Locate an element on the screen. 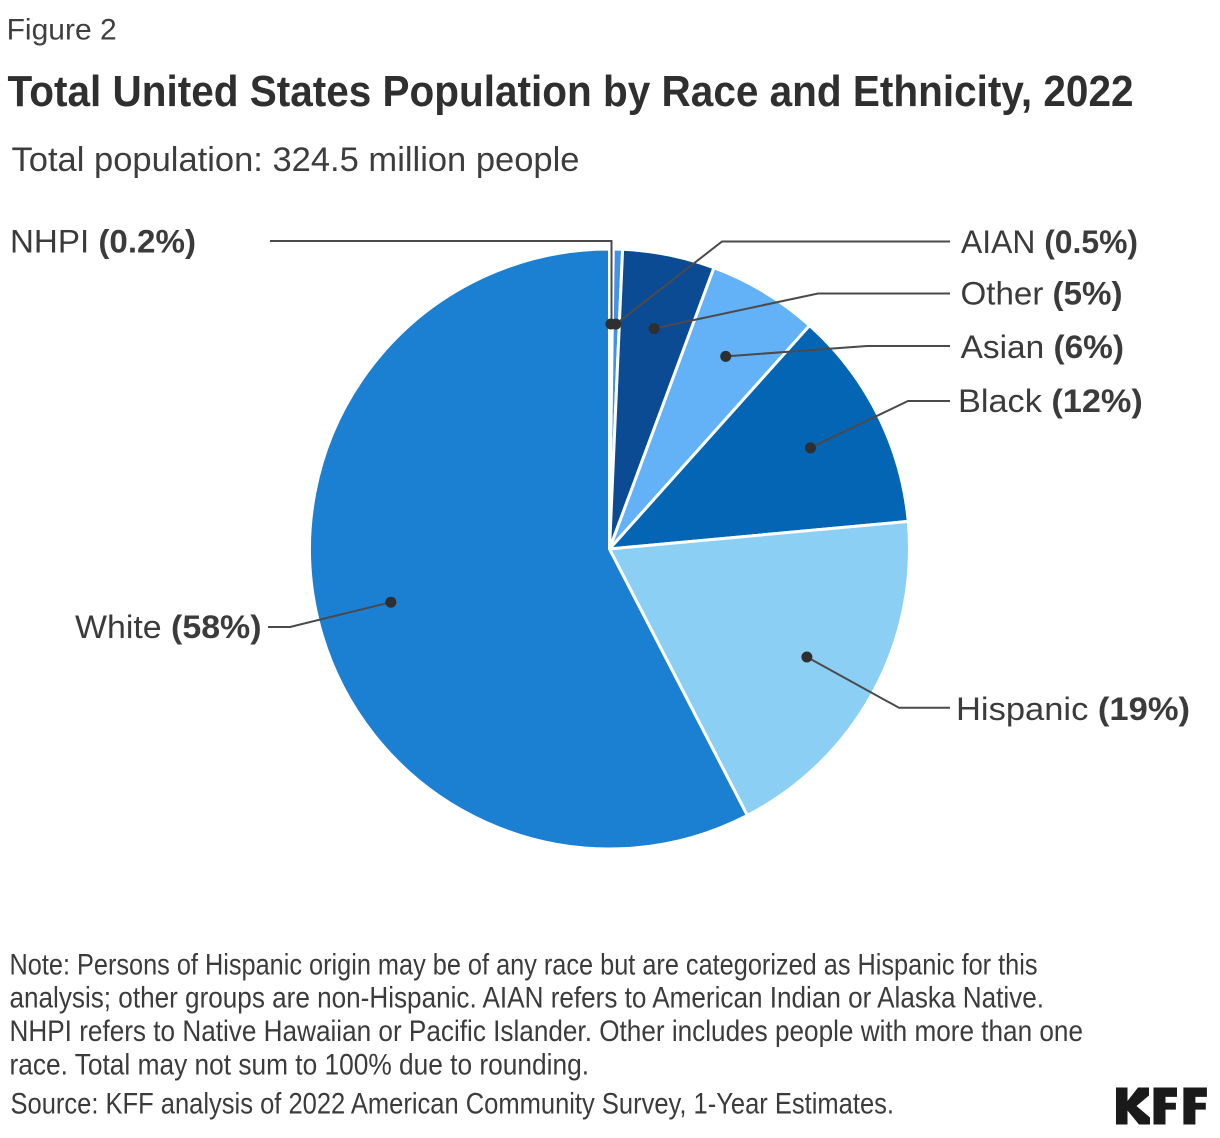 The height and width of the screenshot is (1138, 1220). svg-text:Total population: 324.5 millio: Total population: 324.5 million people is located at coordinates (296, 160).